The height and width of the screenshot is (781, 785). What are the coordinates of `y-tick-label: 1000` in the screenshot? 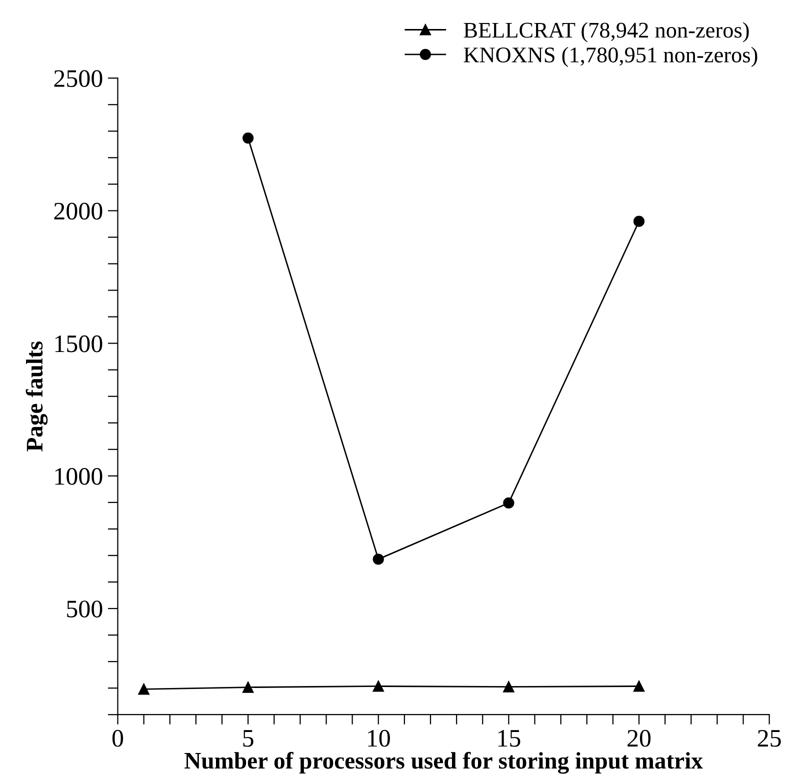 It's located at (78, 476).